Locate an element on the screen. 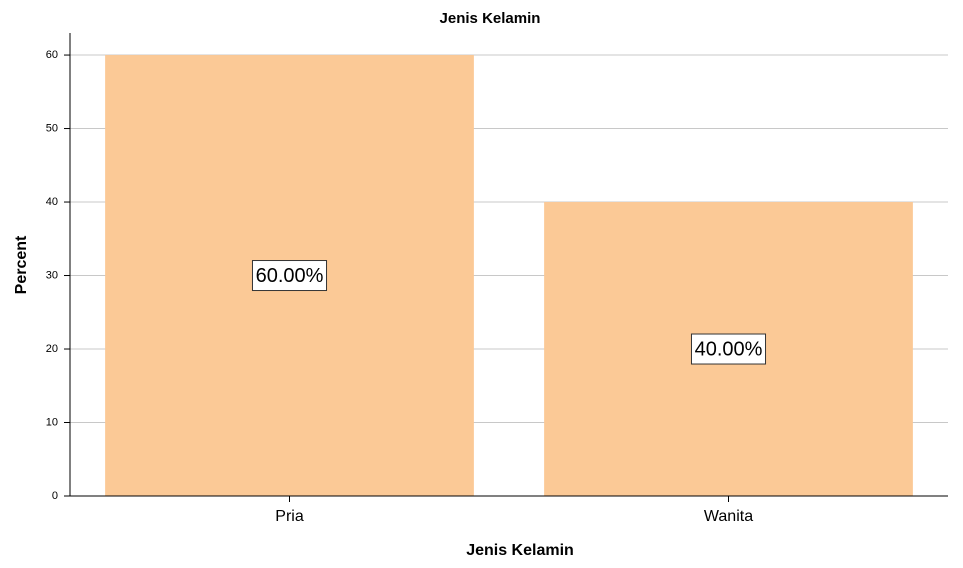 The width and height of the screenshot is (963, 568). y-tick-label: 30 is located at coordinates (52, 275).